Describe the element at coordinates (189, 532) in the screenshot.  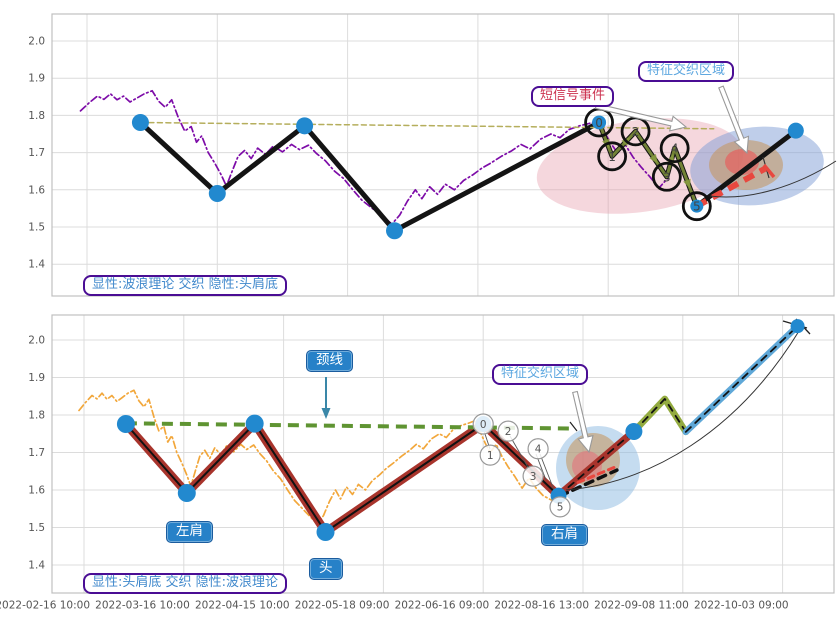
I see `left-shoulder-label: 左肩` at that location.